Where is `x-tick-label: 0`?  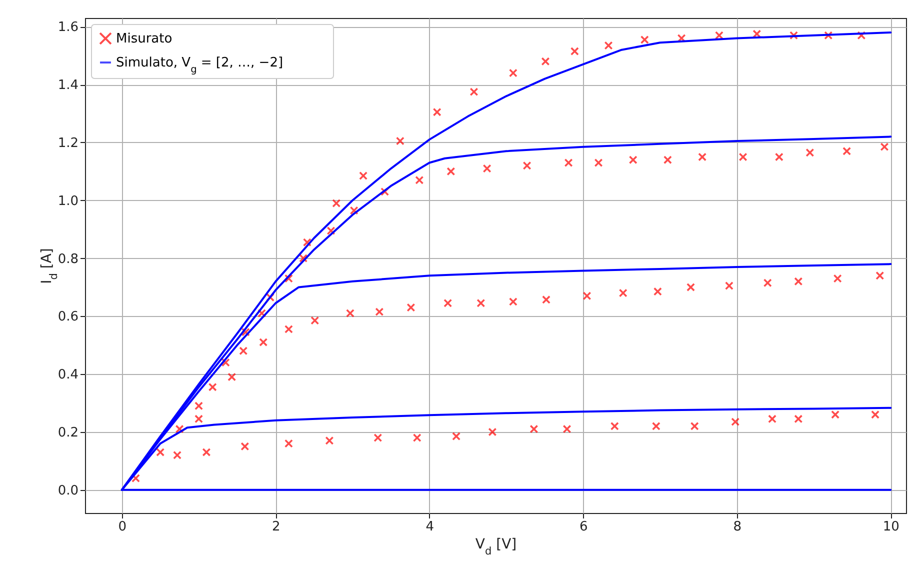 x-tick-label: 0 is located at coordinates (122, 527).